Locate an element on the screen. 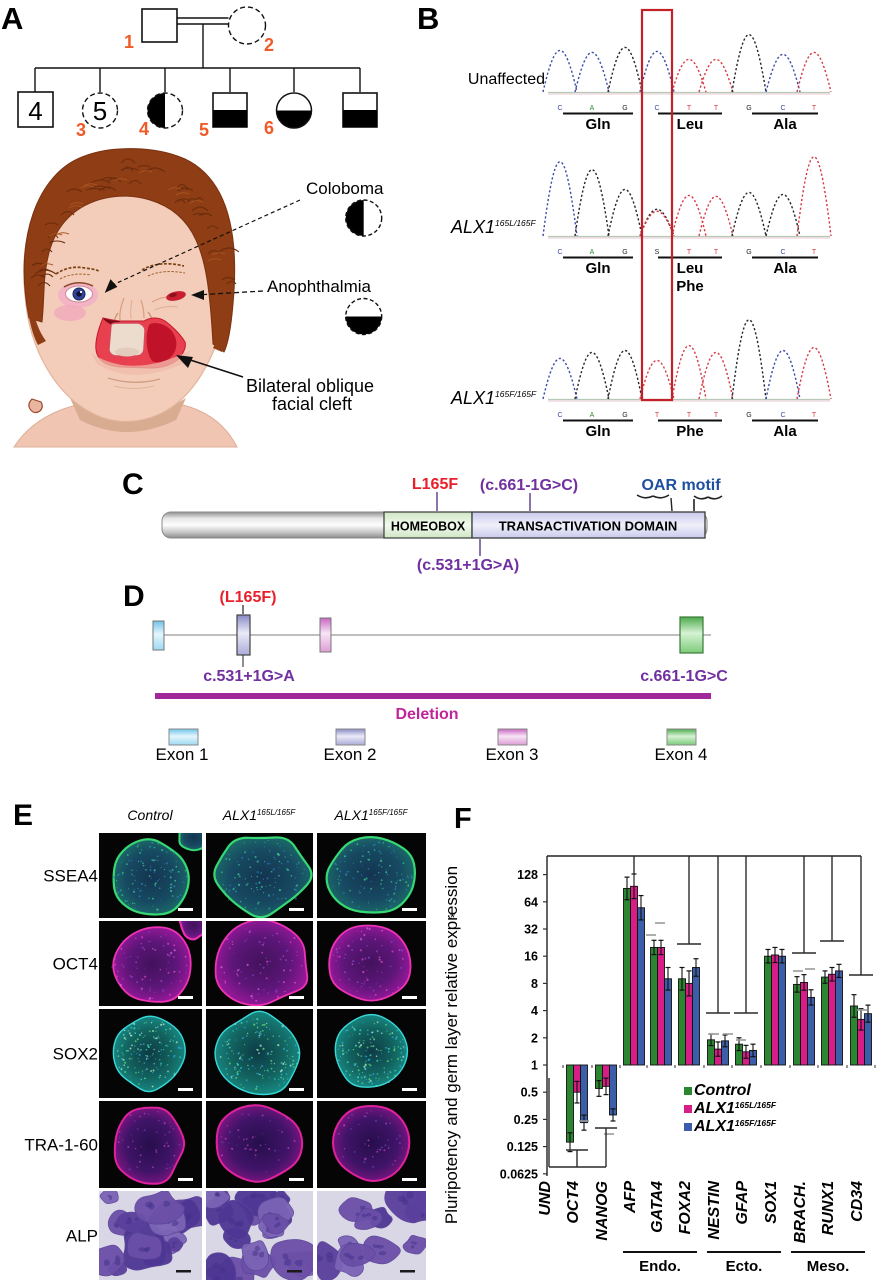  svg-text: (L165F) is located at coordinates (248, 597).